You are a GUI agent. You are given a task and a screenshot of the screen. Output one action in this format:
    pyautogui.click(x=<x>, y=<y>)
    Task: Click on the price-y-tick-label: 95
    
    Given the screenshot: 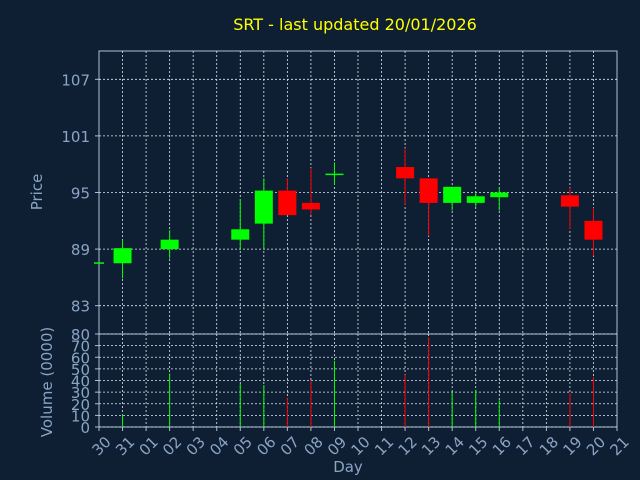 What is the action you would take?
    pyautogui.click(x=80, y=194)
    